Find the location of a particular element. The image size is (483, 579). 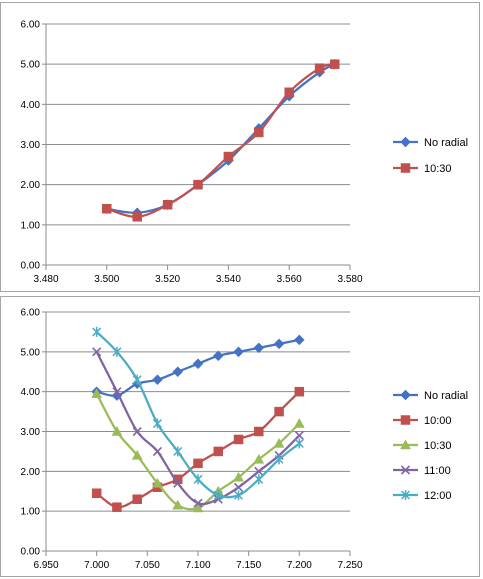

bottom-y-tick-label: 6.00 is located at coordinates (31, 313).